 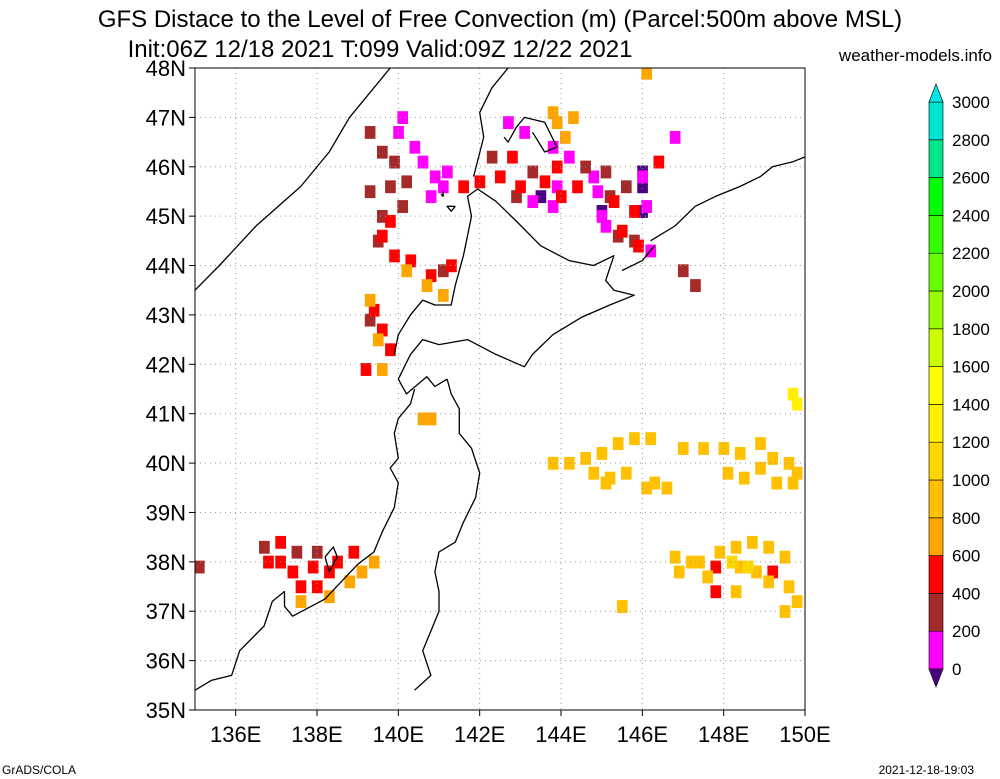 I want to click on lat-tick-label: 45N, so click(x=166, y=216).